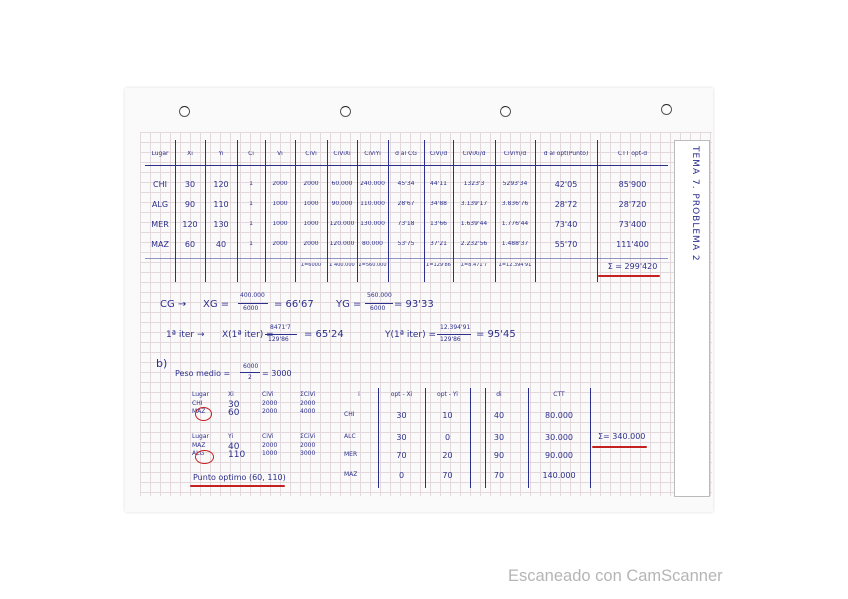 This screenshot has height=599, width=848. Describe the element at coordinates (695, 204) in the screenshot. I see `side-title: TEMA 7. PROBLEMA 2` at that location.